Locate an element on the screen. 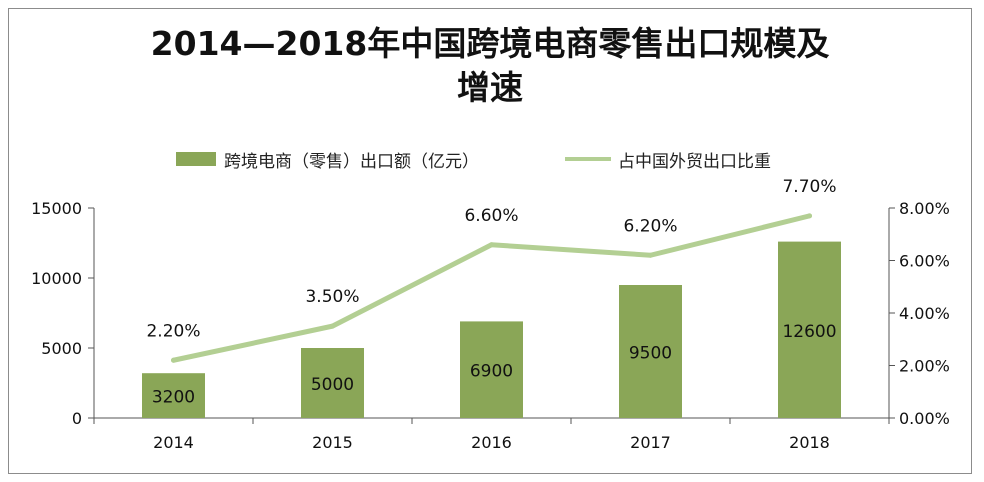 This screenshot has height=482, width=984. chart-title-line2: 增速 is located at coordinates (490, 87).